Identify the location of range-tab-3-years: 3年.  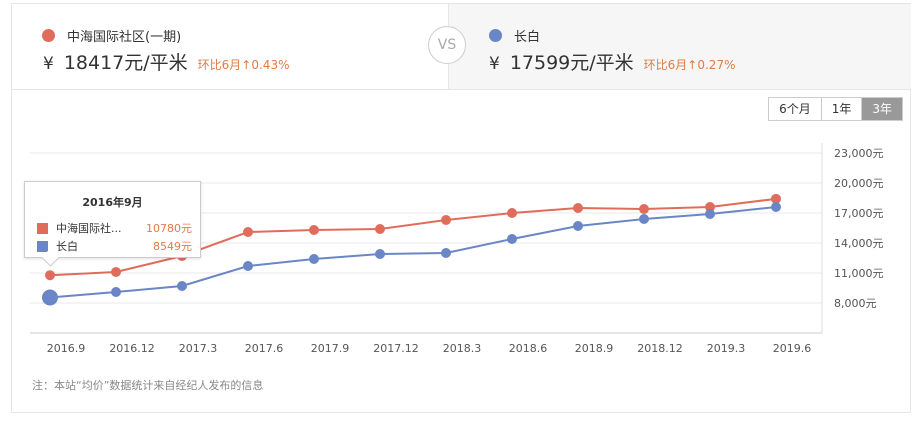
(882, 109).